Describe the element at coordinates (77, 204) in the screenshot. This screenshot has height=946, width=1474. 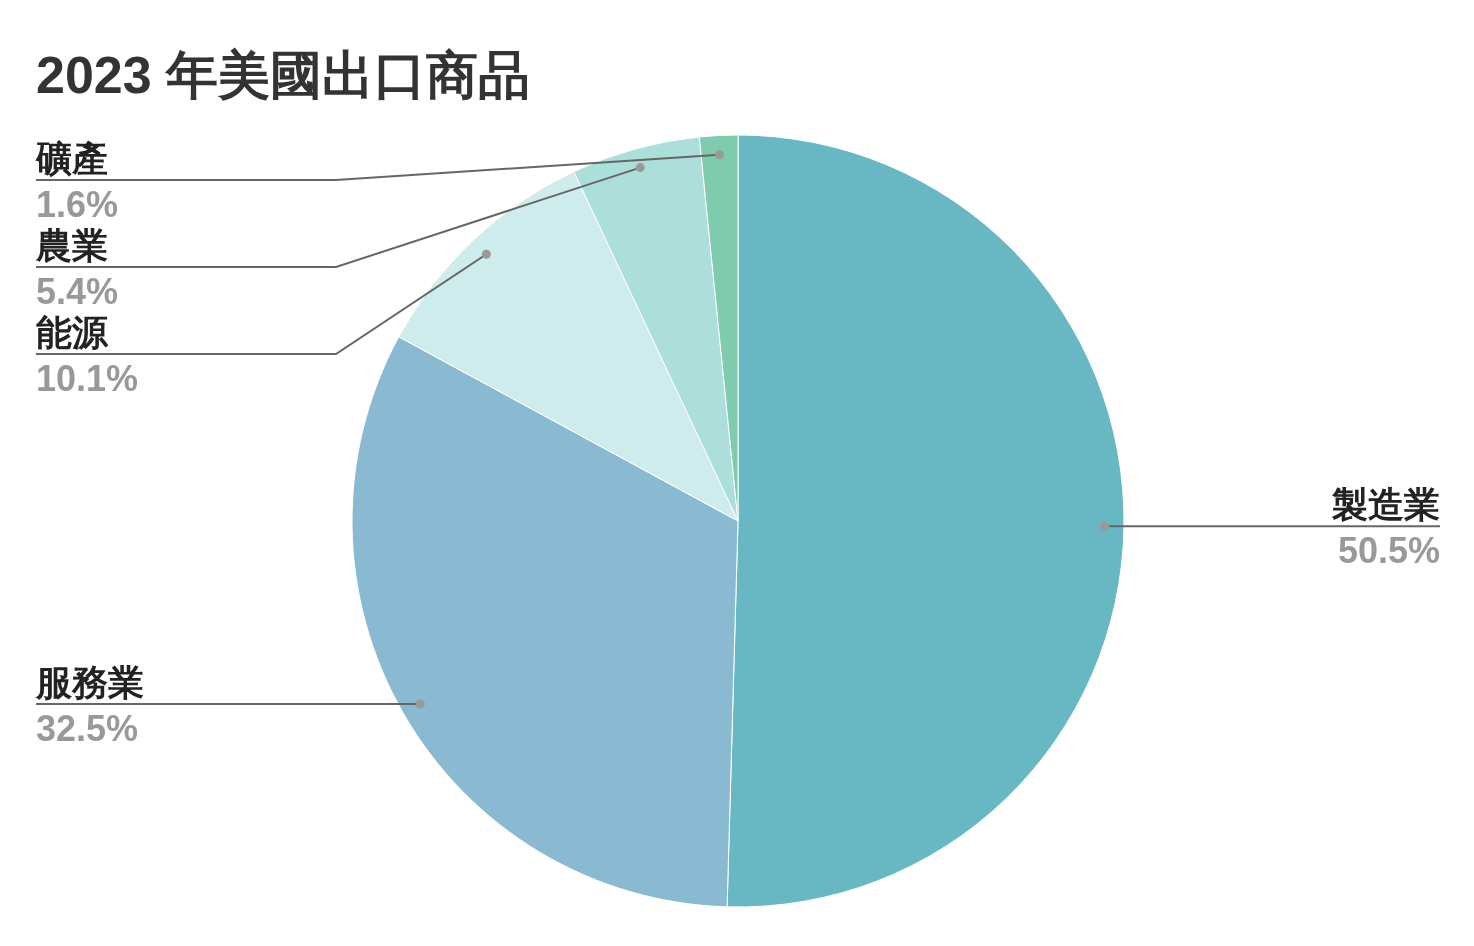
I see `data-label: 1.6%` at that location.